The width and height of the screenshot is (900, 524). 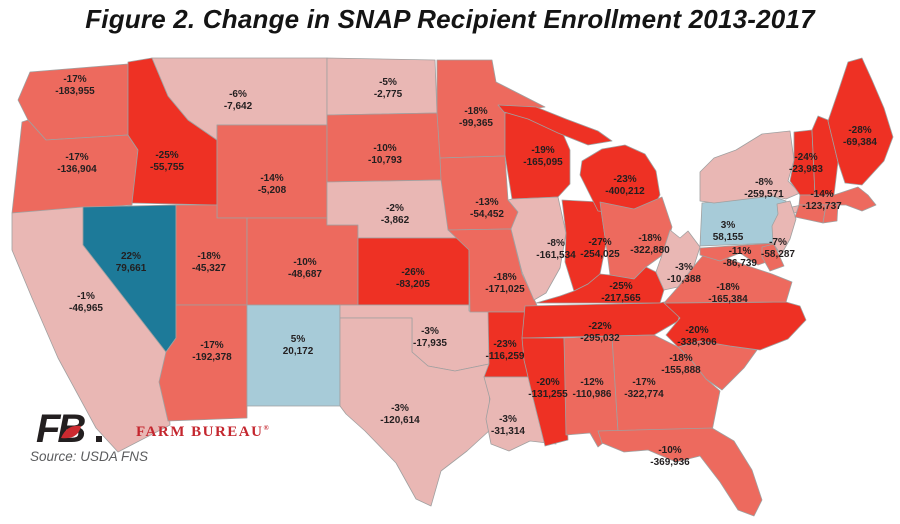 What do you see at coordinates (430, 337) in the screenshot?
I see `state-label-ok: -3% -17,935` at bounding box center [430, 337].